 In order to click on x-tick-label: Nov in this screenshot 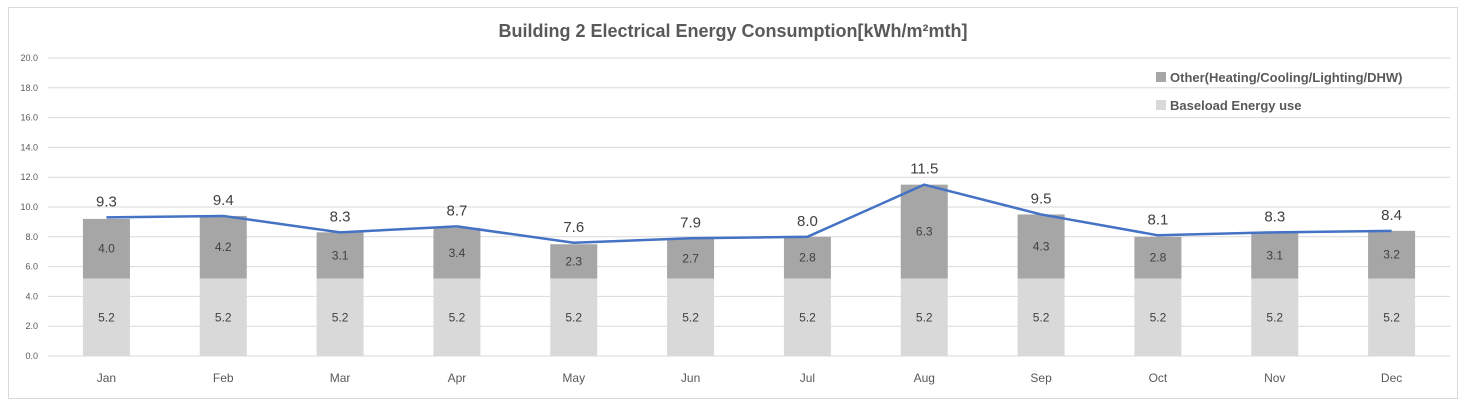, I will do `click(1274, 378)`.